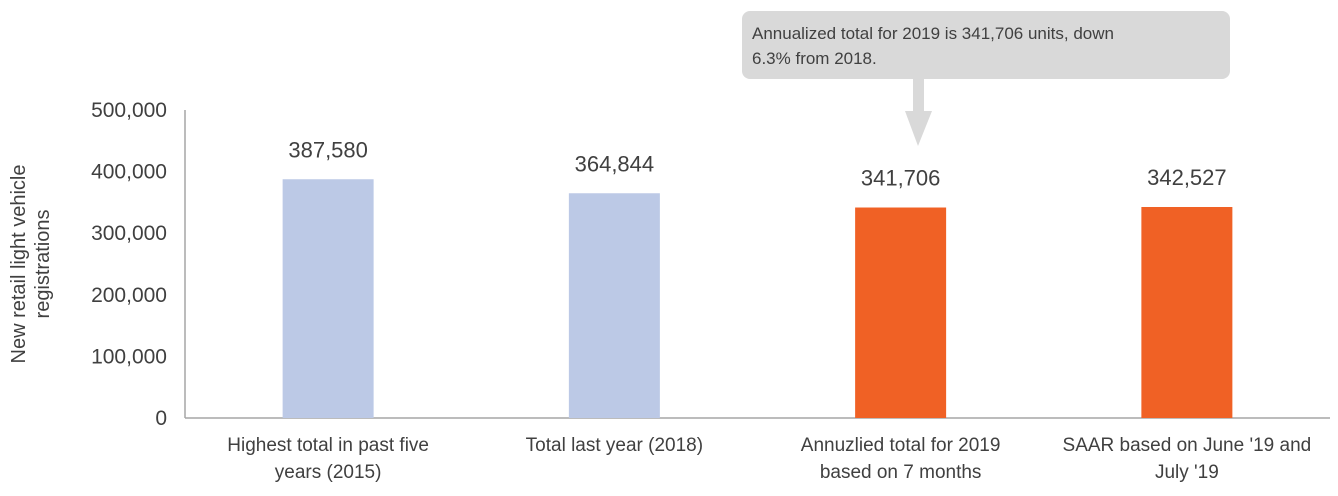  Describe the element at coordinates (901, 178) in the screenshot. I see `bar-value-label: 341,706` at that location.